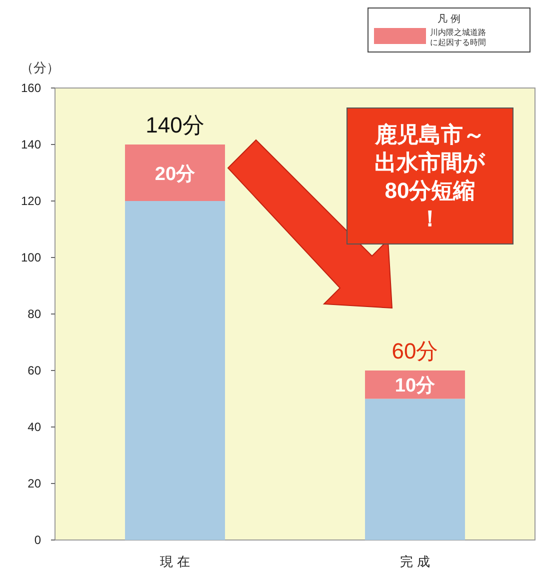 Image resolution: width=539 pixels, height=576 pixels. I want to click on y-tick-label: 20, so click(35, 483).